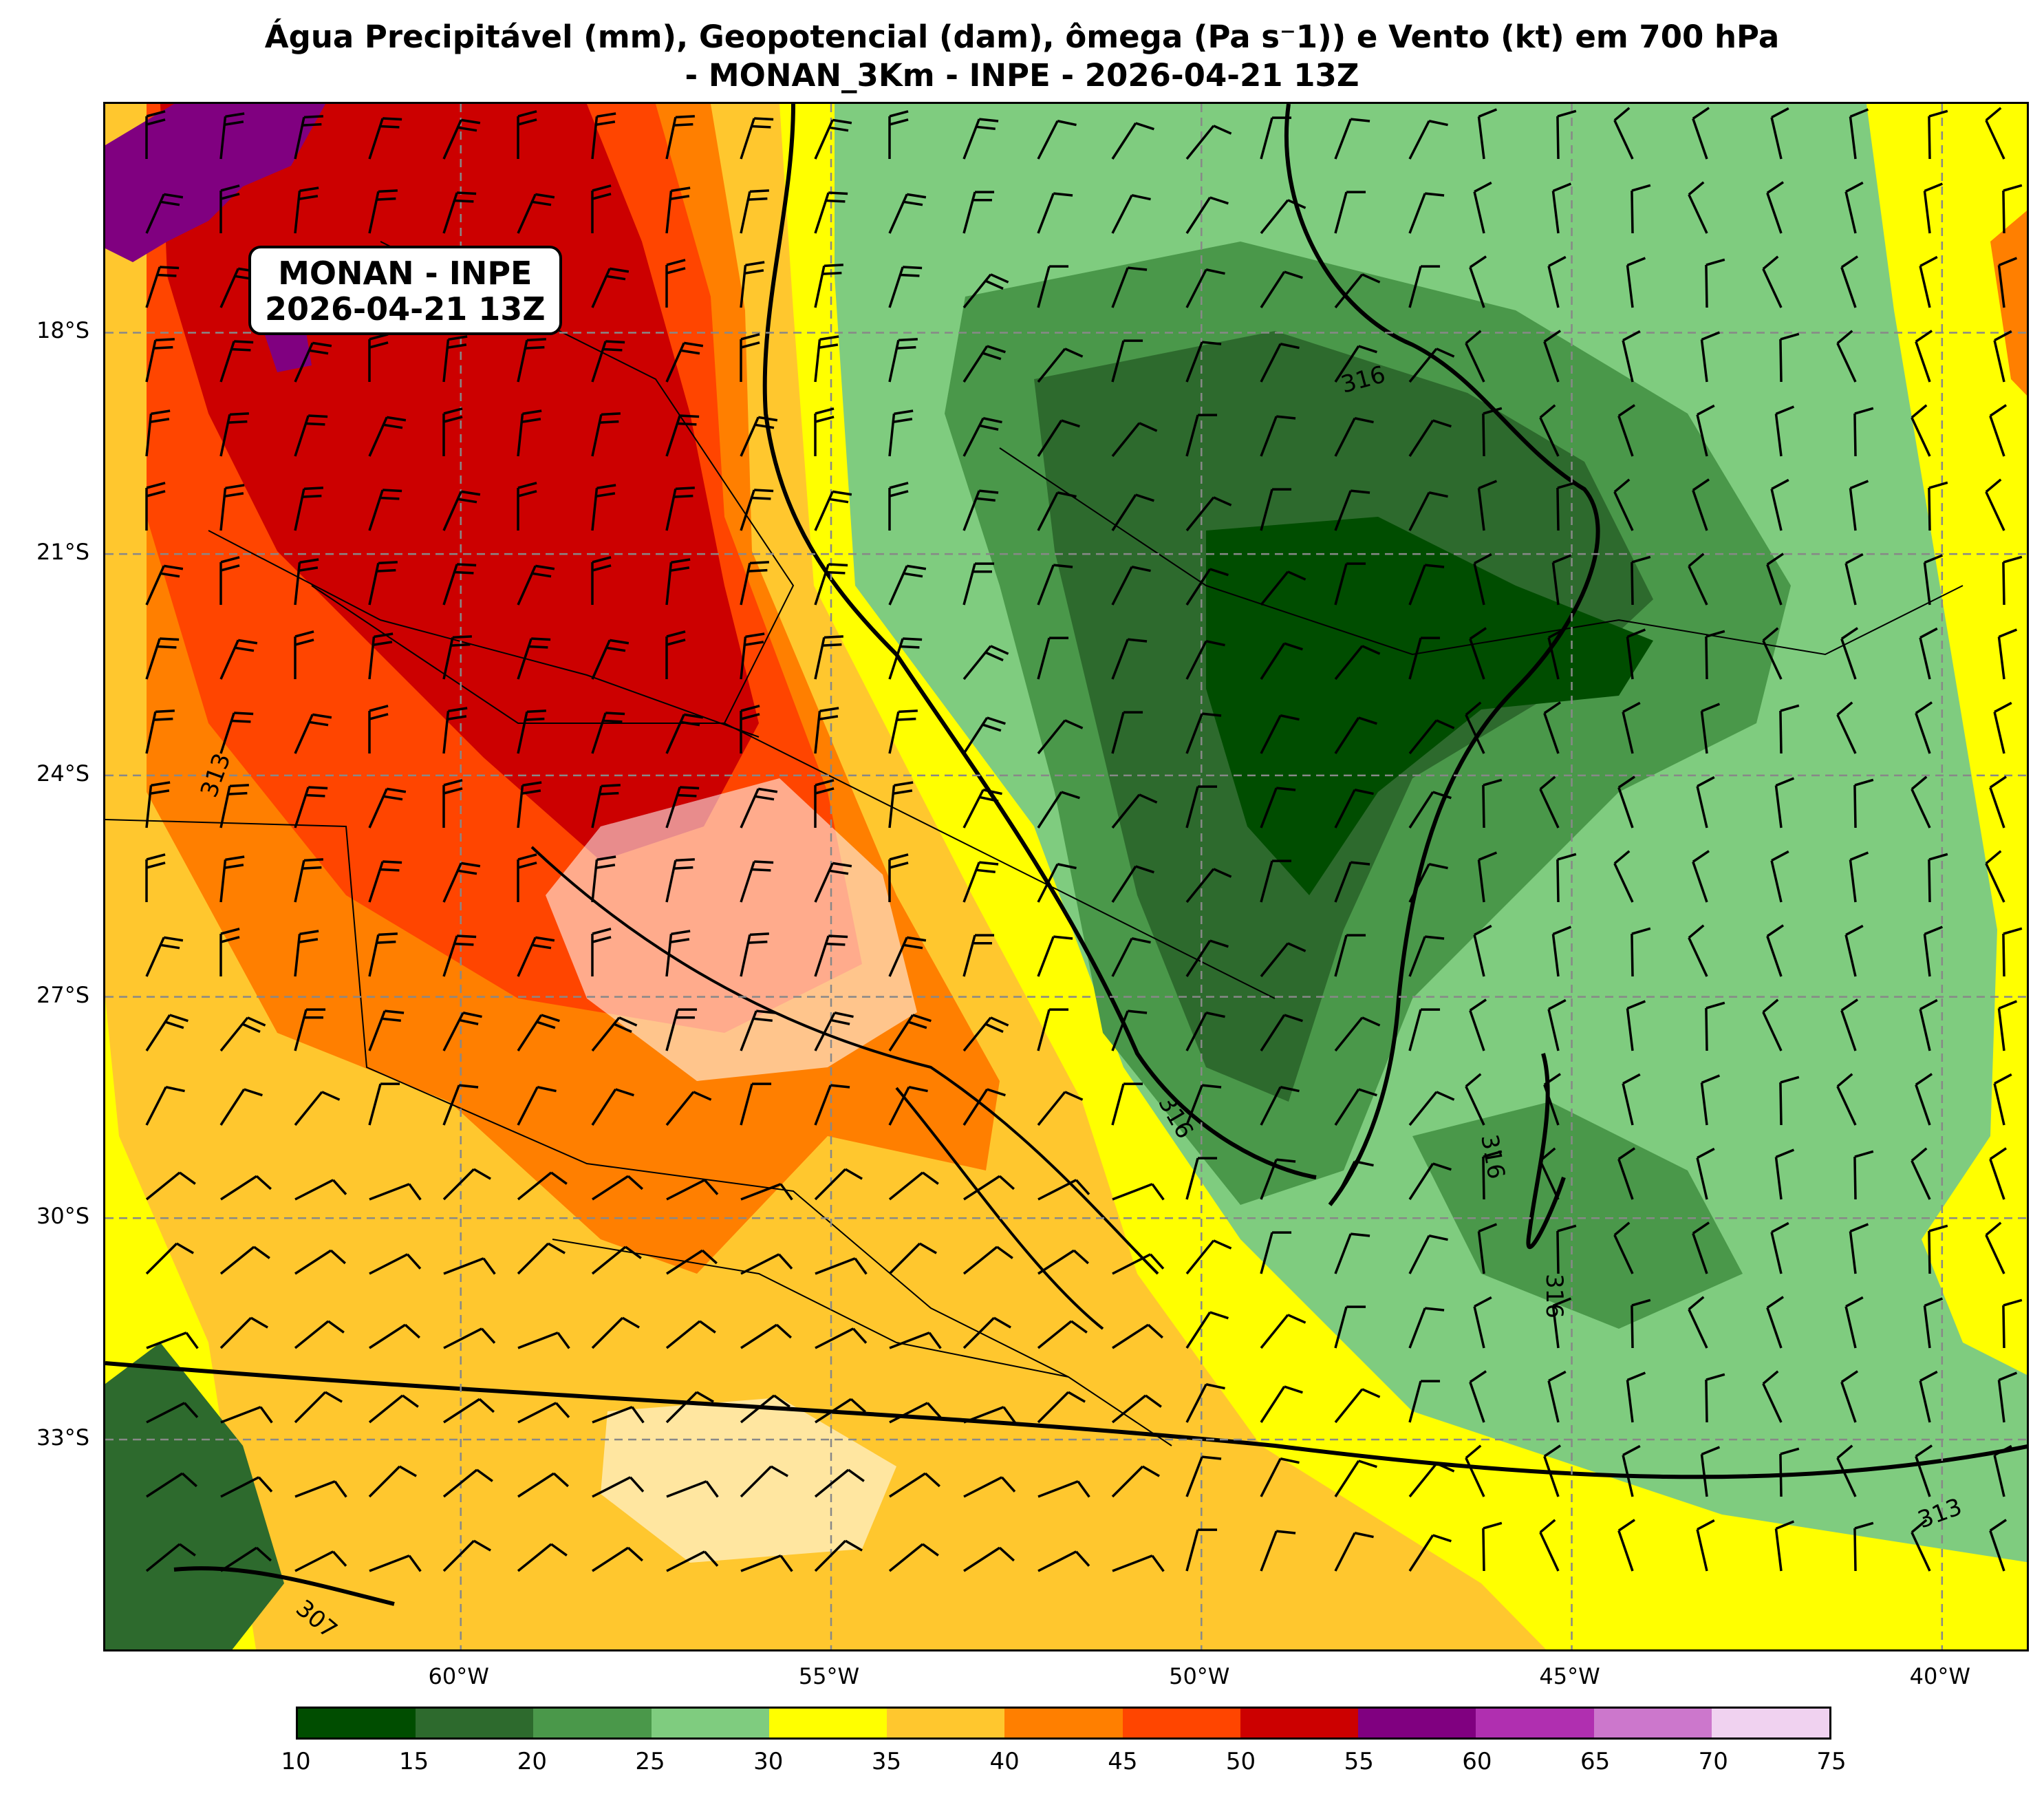 The image size is (2044, 1807). I want to click on info-box-line-1: MONAN - INPE, so click(405, 273).